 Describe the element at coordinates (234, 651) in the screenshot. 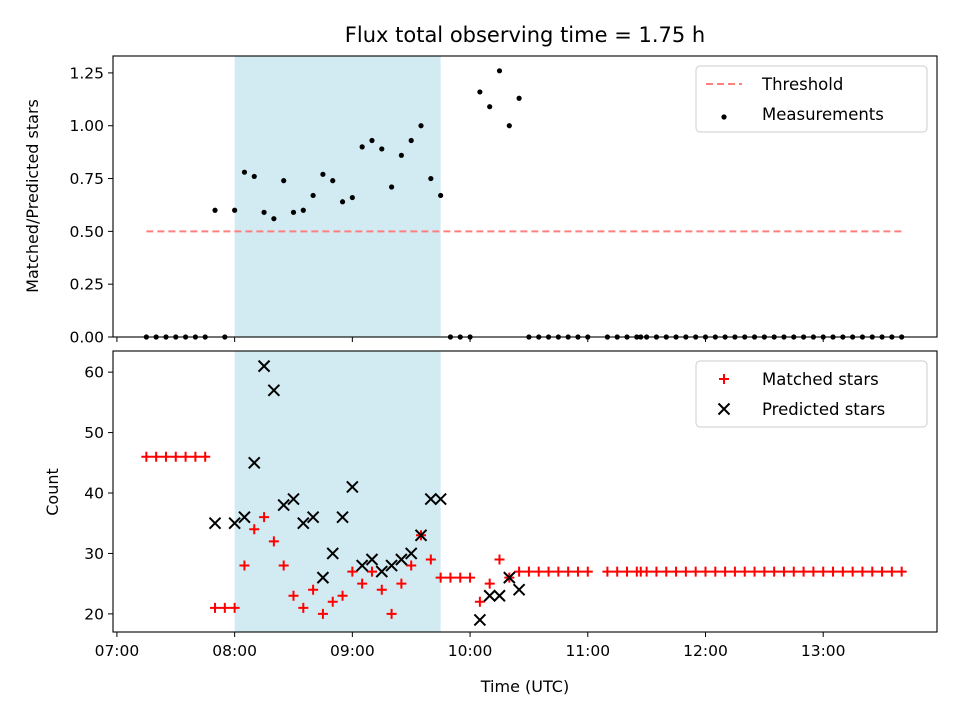

I see `x-tick-label: 08:00` at that location.